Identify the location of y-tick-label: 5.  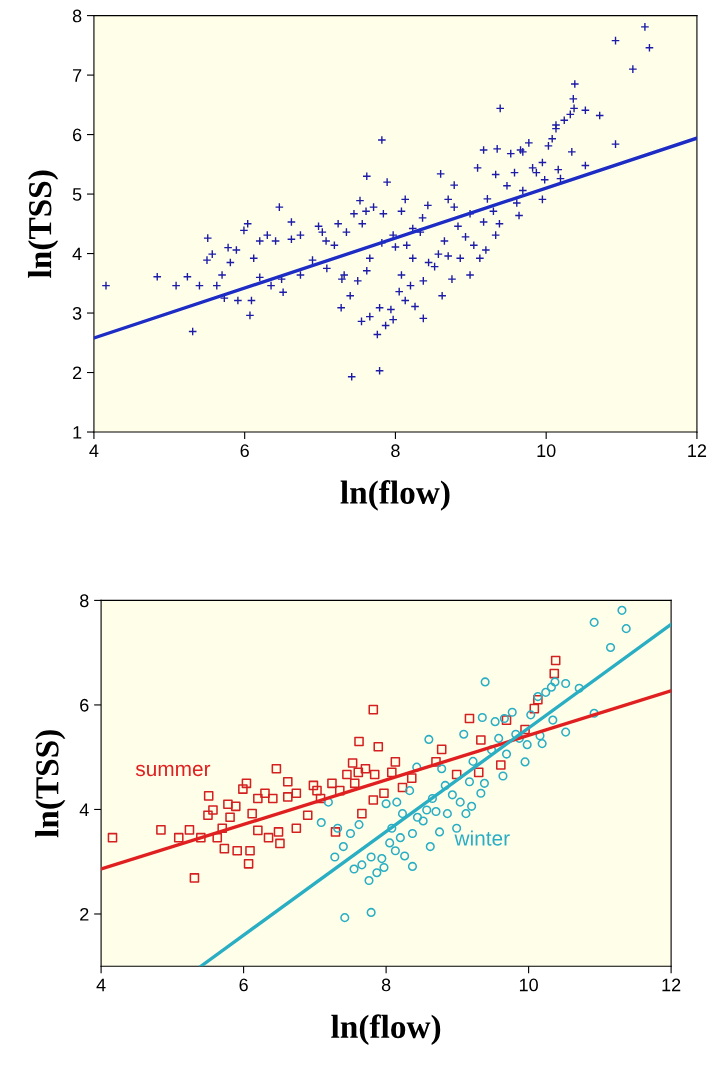
(77, 194).